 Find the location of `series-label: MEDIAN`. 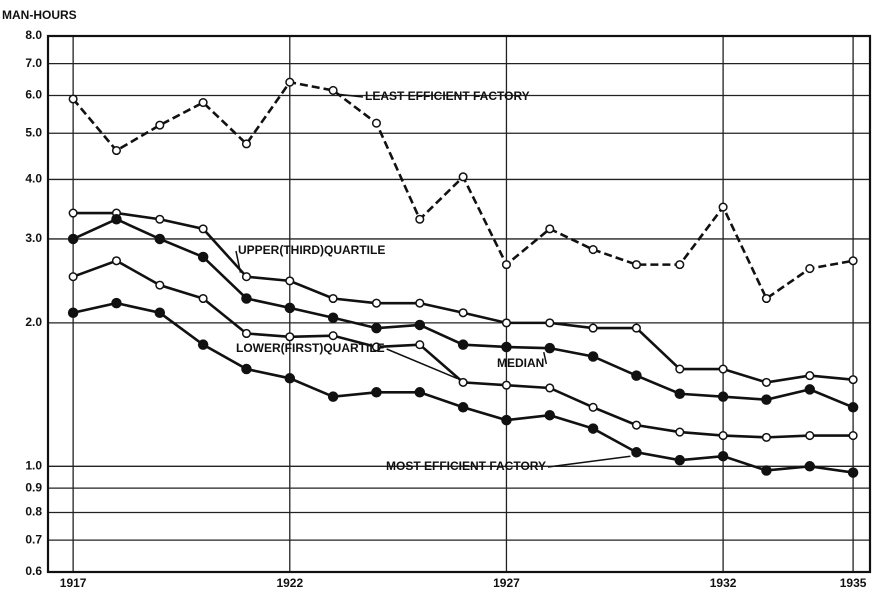

series-label: MEDIAN is located at coordinates (520, 363).